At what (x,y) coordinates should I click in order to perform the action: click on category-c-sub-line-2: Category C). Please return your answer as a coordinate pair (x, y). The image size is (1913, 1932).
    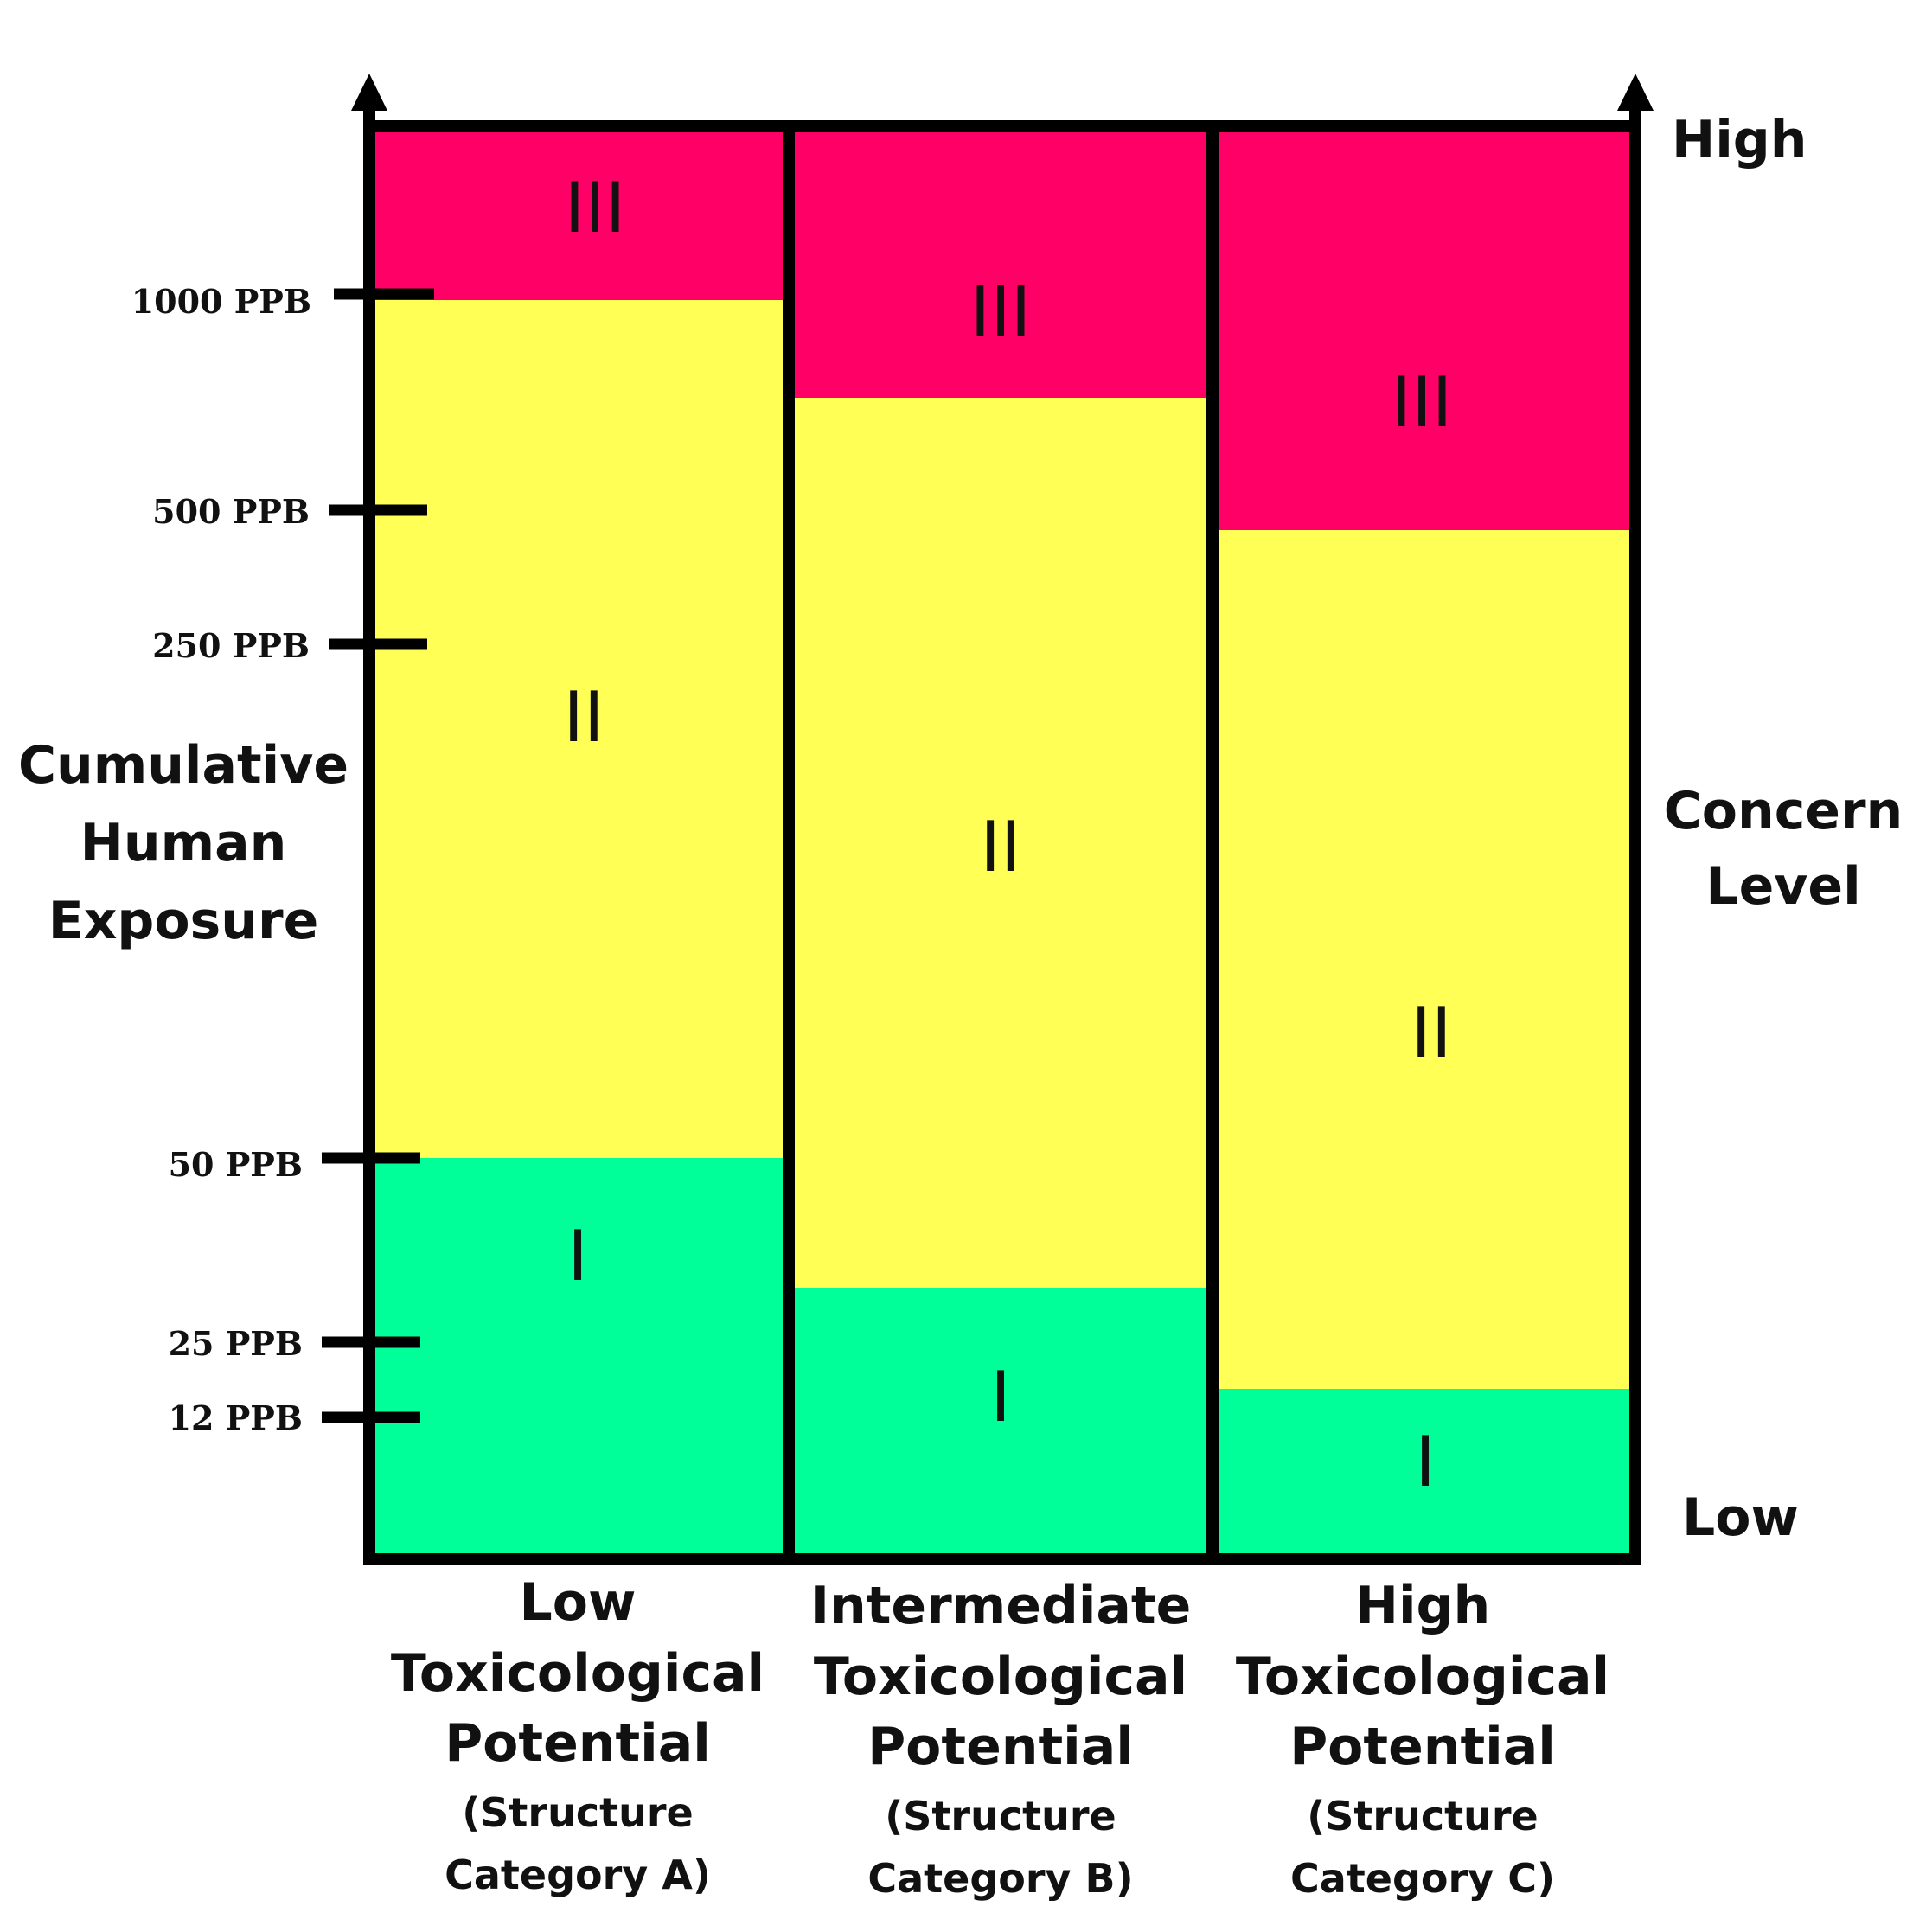
    Looking at the image, I should click on (1422, 1878).